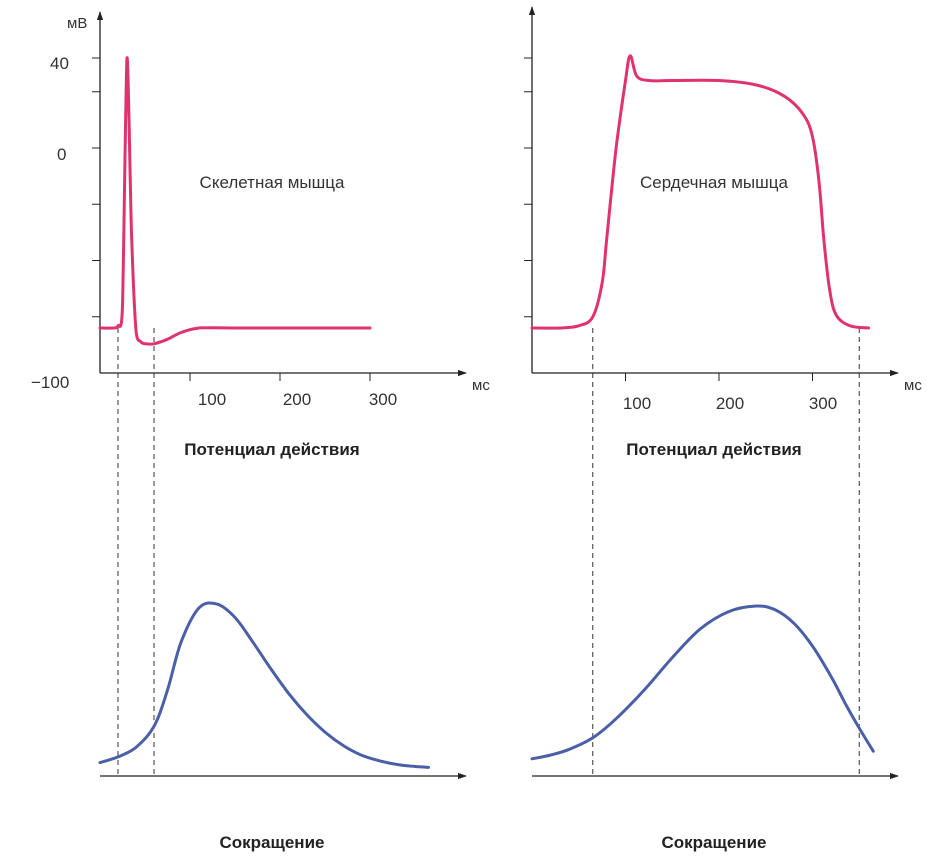 The image size is (934, 860). What do you see at coordinates (714, 182) in the screenshot?
I see `panel-title-cardiac: Сердечная мышца` at bounding box center [714, 182].